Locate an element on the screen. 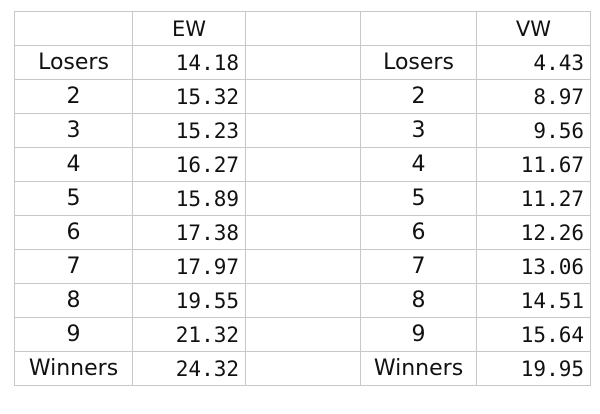  vw-return-value: 11.27 is located at coordinates (533, 198).